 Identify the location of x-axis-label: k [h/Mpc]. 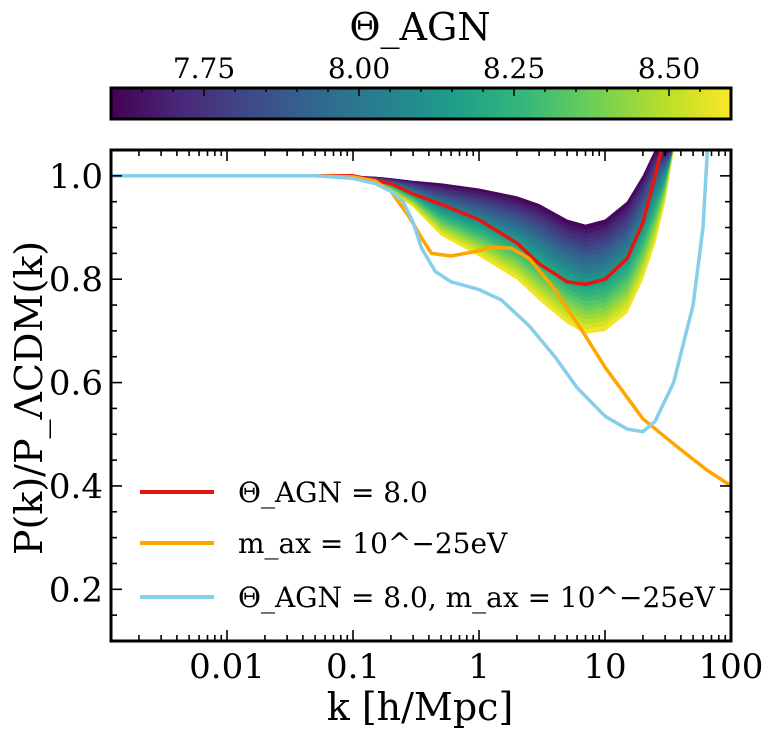
(420, 707).